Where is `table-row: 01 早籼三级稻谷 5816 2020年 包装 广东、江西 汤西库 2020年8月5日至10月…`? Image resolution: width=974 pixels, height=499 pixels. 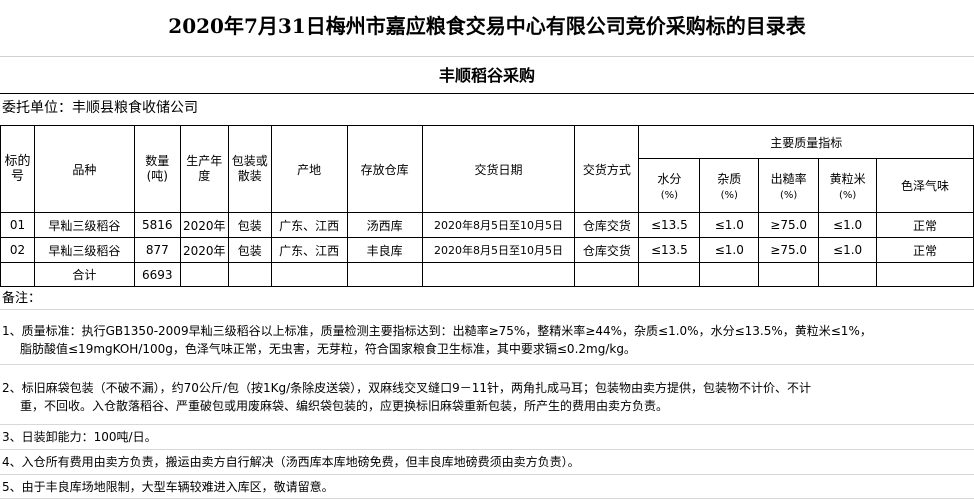 table-row: 01 早籼三级稻谷 5816 2020年 包装 广东、江西 汤西库 2020年8月5日至10月… is located at coordinates (487, 225).